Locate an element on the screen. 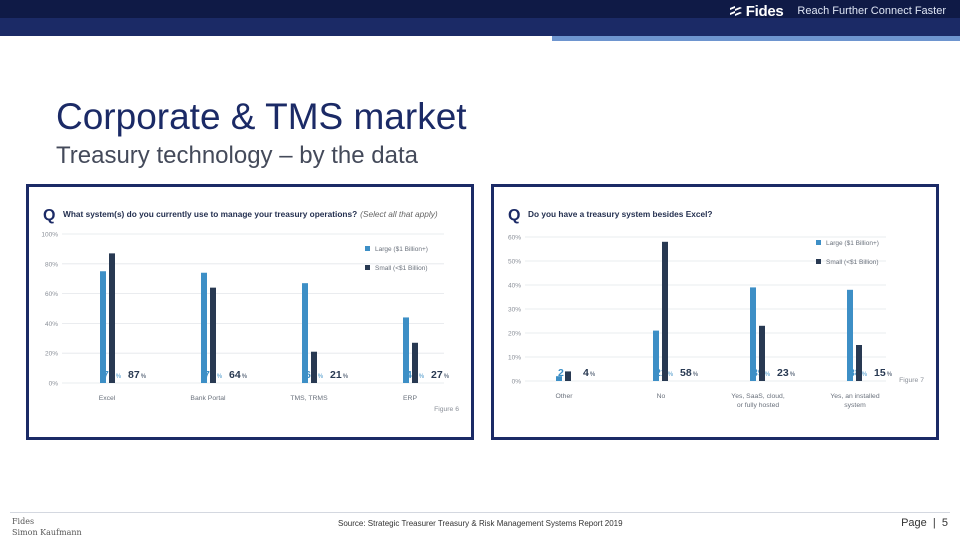 Image resolution: width=960 pixels, height=540 pixels. x-tick-label: TMS, TRMS is located at coordinates (309, 398).